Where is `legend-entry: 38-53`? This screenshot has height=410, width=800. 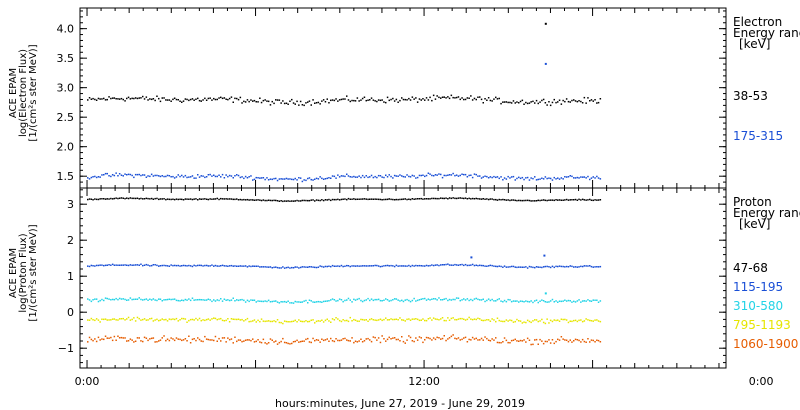
legend-entry: 38-53 is located at coordinates (750, 96).